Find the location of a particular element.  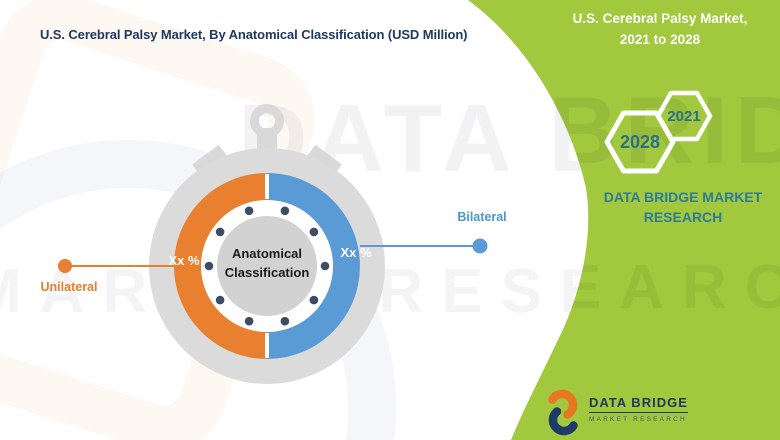

hexagon-year-2021: 2021 is located at coordinates (684, 116).